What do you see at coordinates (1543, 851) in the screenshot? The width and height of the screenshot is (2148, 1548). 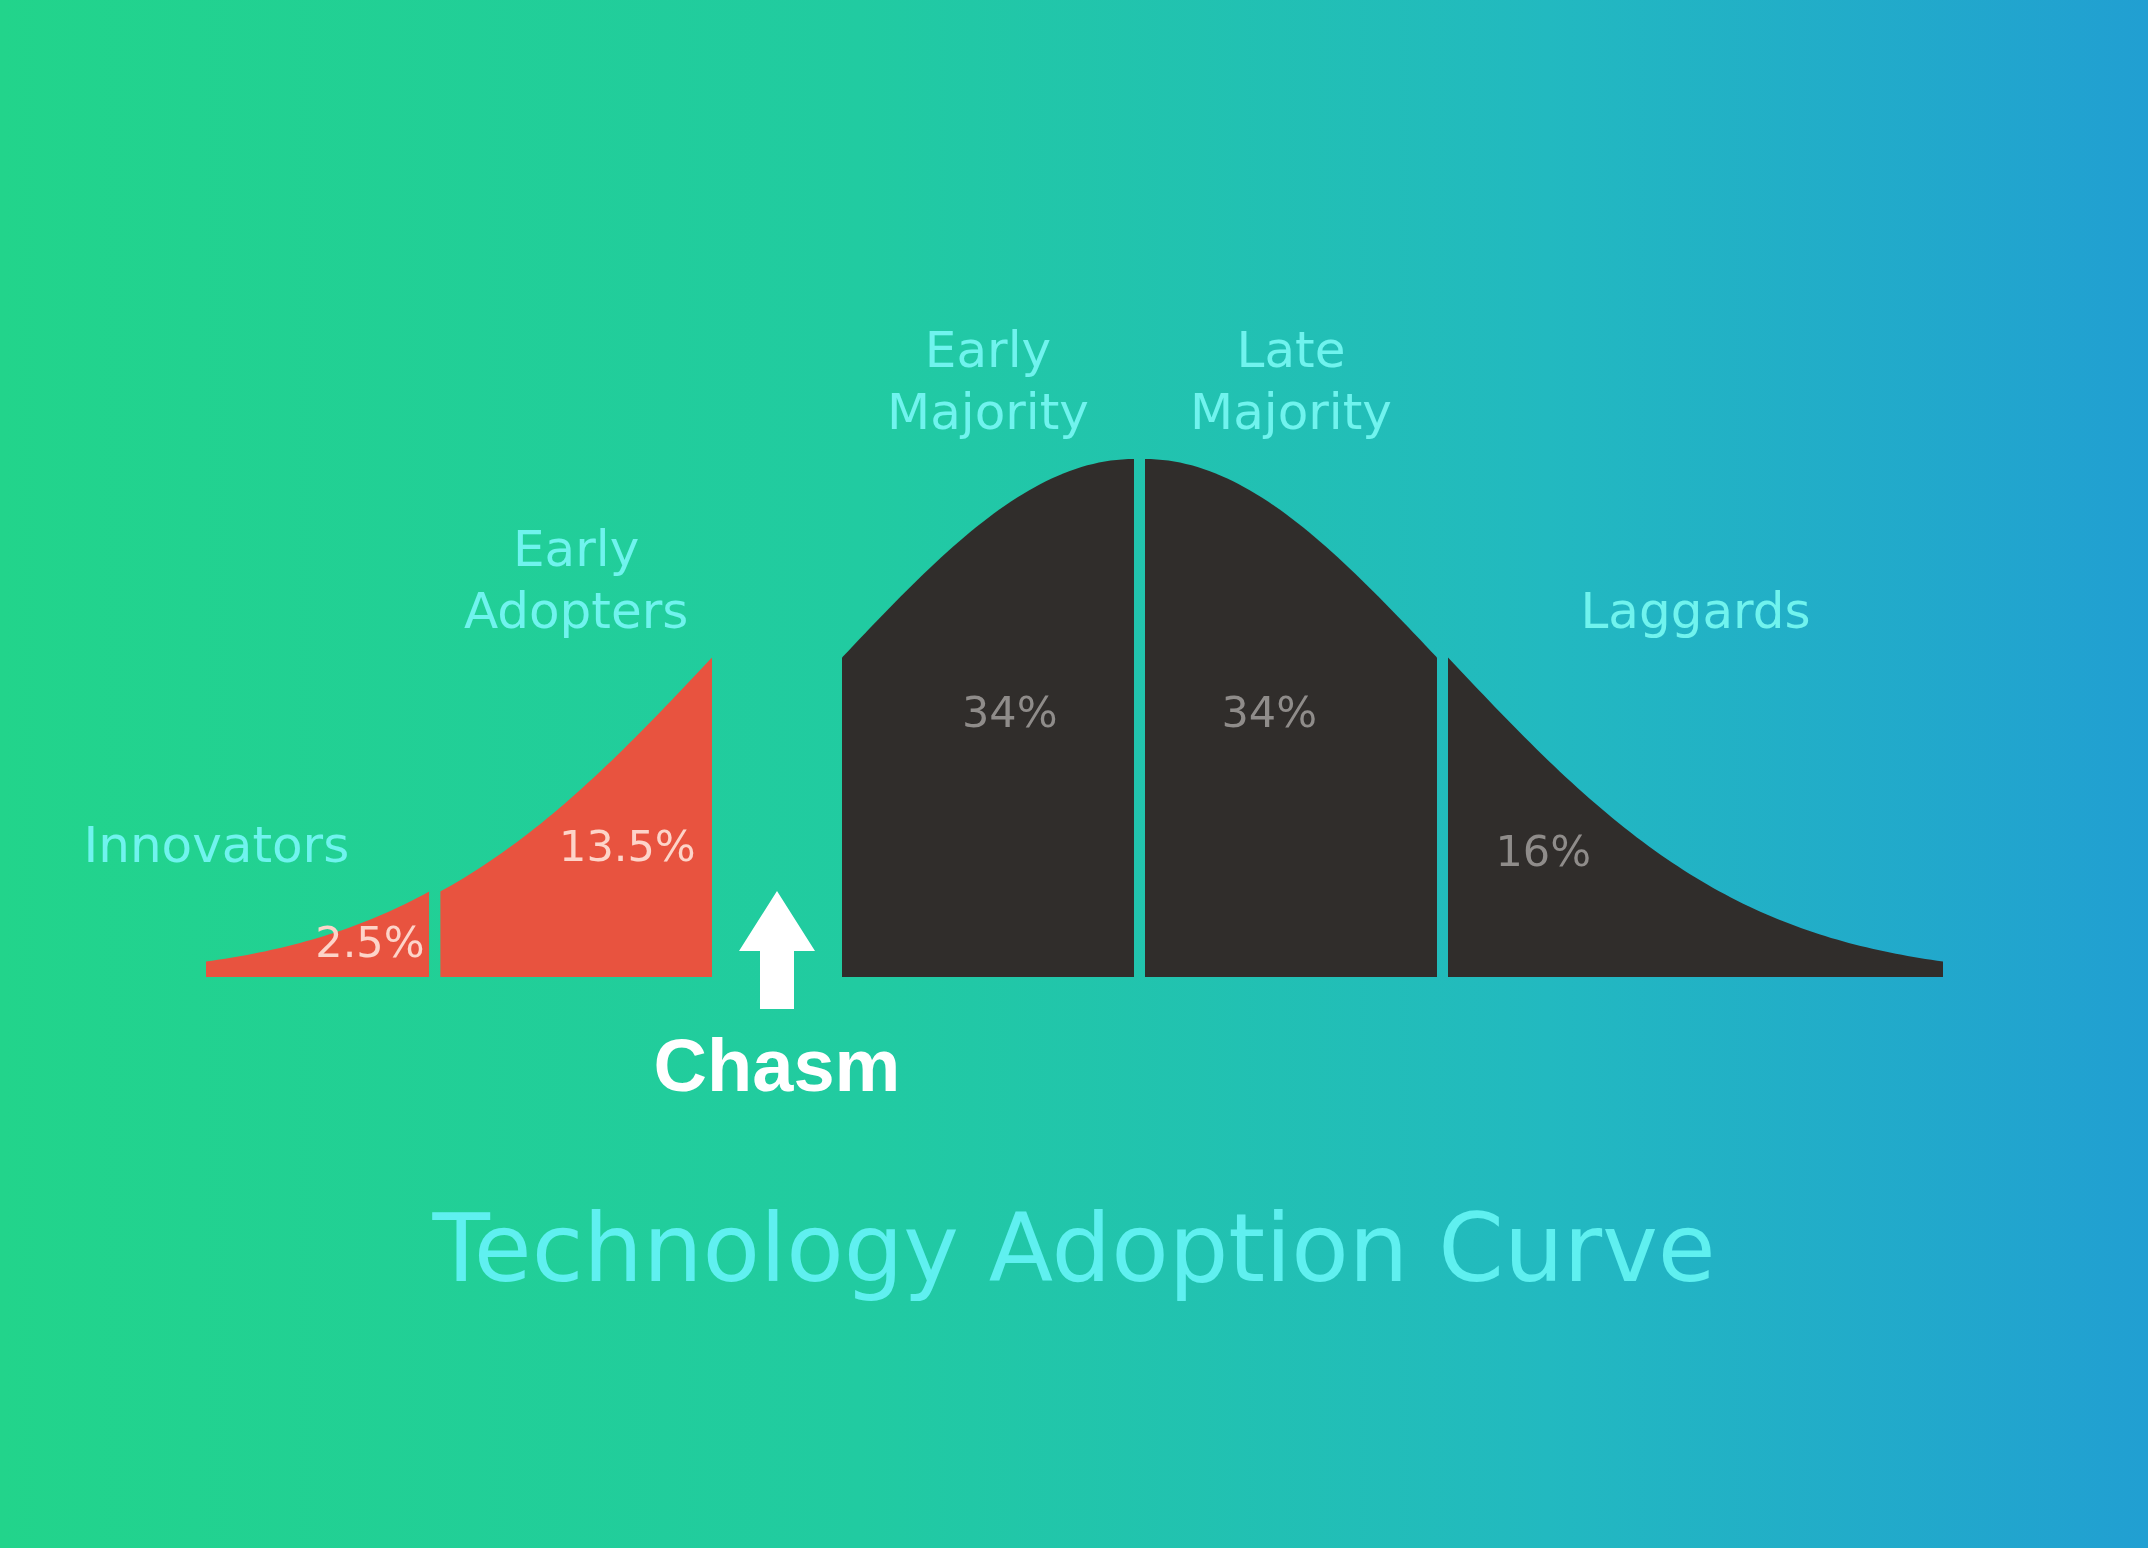 I see `data-label: 16%` at bounding box center [1543, 851].